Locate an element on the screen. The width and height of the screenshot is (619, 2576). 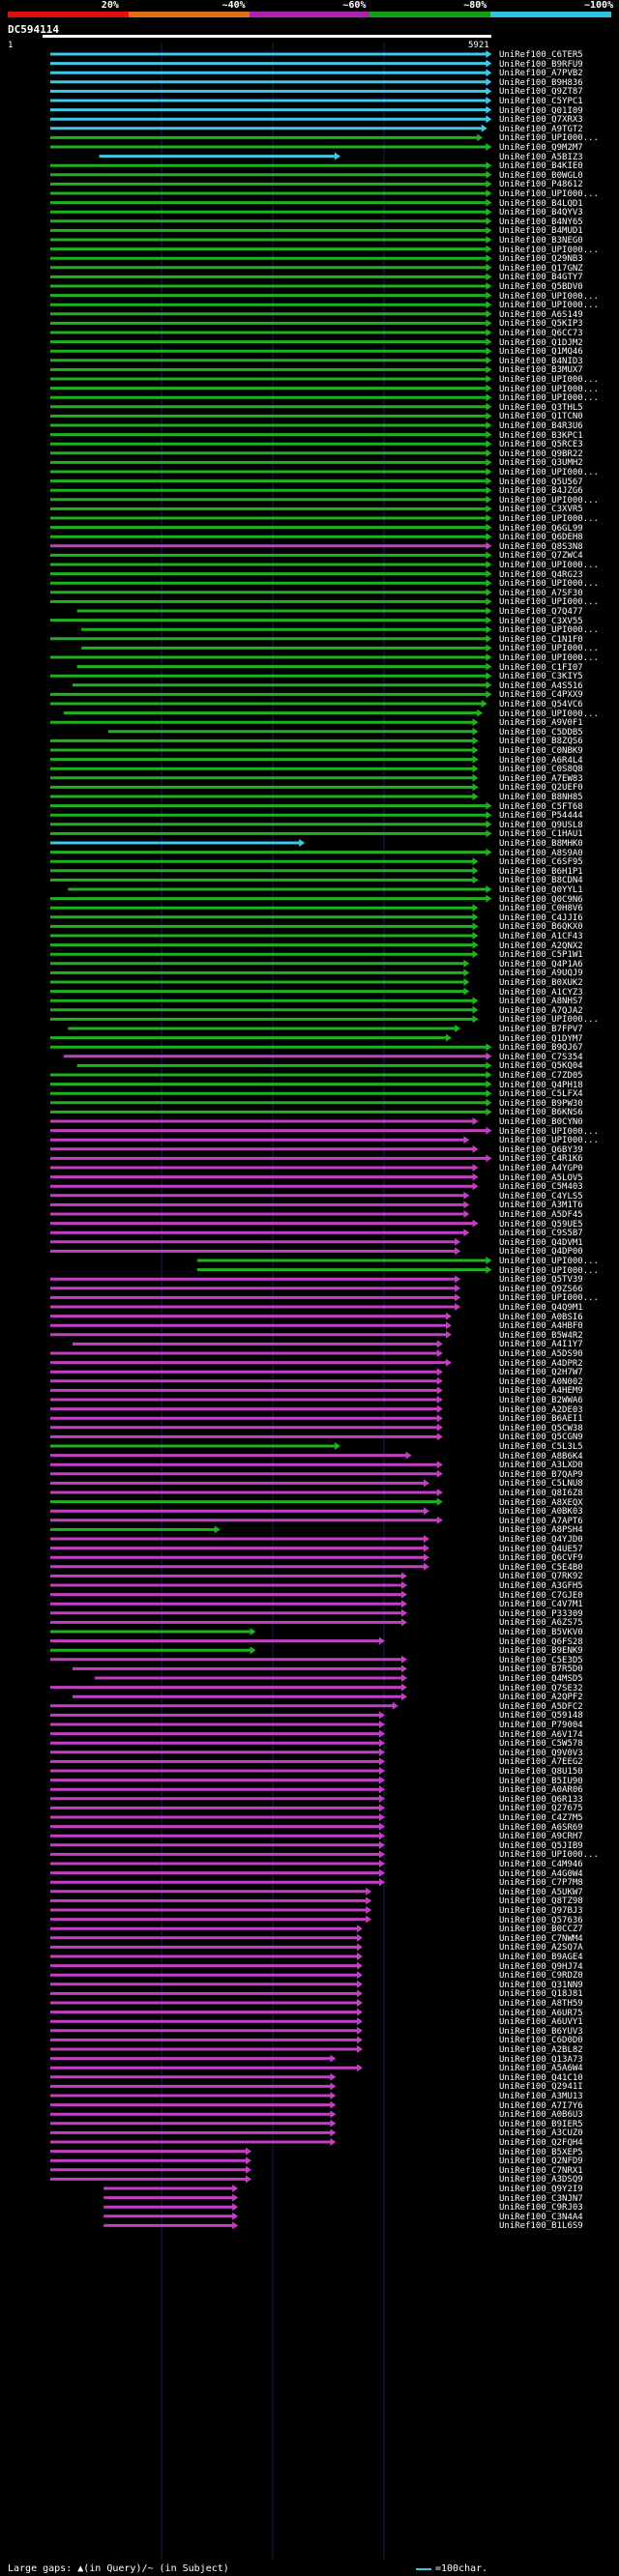
hit-label: UniRef100_C1HAU1 is located at coordinates (541, 834).